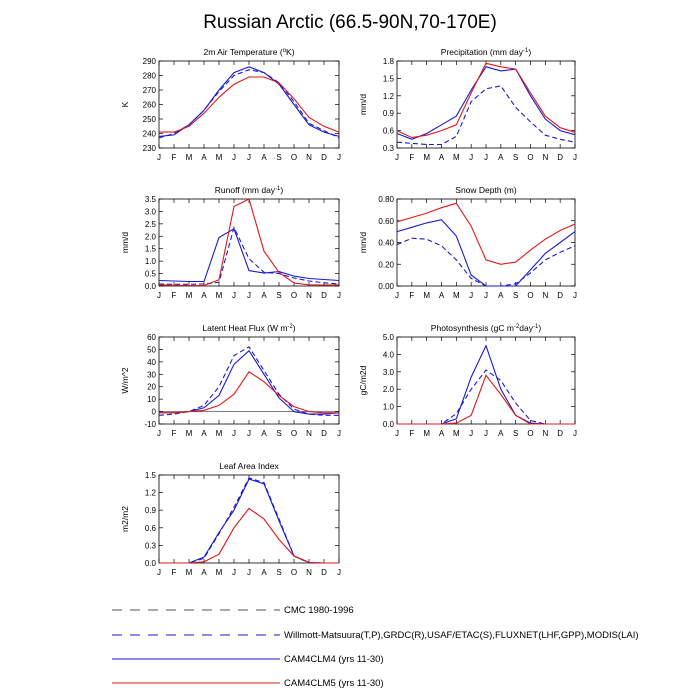  What do you see at coordinates (151, 387) in the screenshot?
I see `ytick-label: 20` at bounding box center [151, 387].